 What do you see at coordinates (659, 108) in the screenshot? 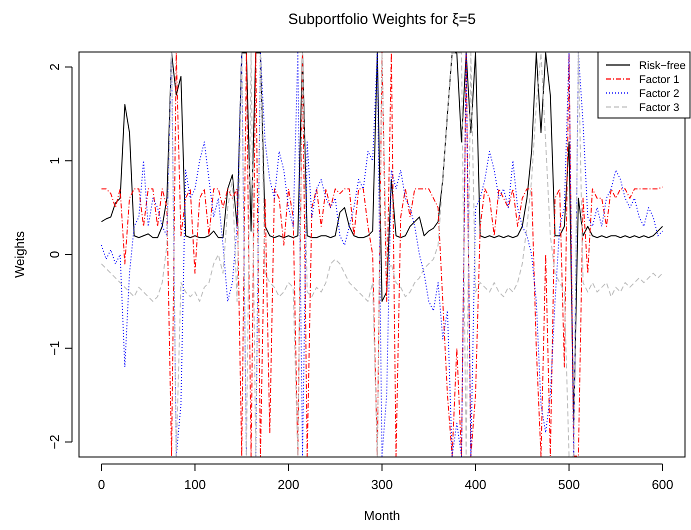
I see `legend-label: Factor 3` at bounding box center [659, 108].